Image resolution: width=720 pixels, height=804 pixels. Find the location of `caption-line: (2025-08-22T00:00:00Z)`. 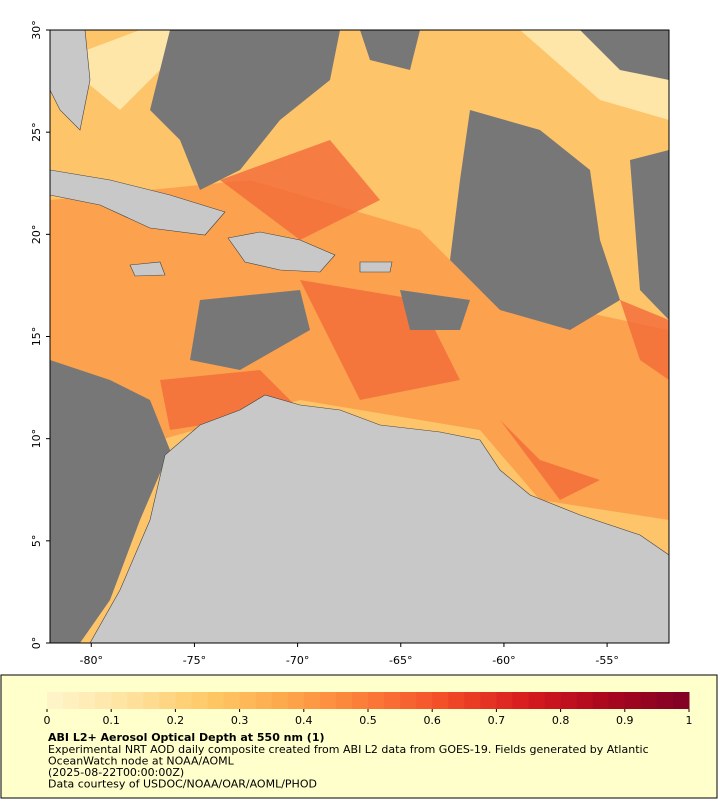

caption-line: (2025-08-22T00:00:00Z) is located at coordinates (116, 772).